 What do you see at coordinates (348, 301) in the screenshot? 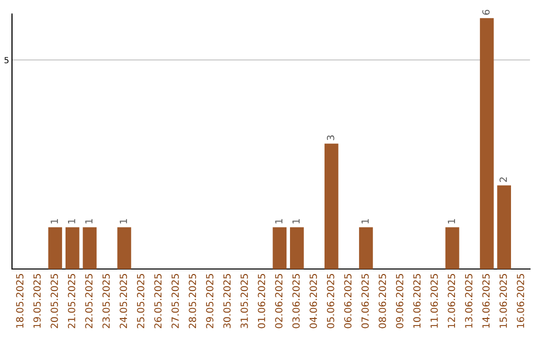
I see `x-tick-label: 06.06.2025` at bounding box center [348, 301].